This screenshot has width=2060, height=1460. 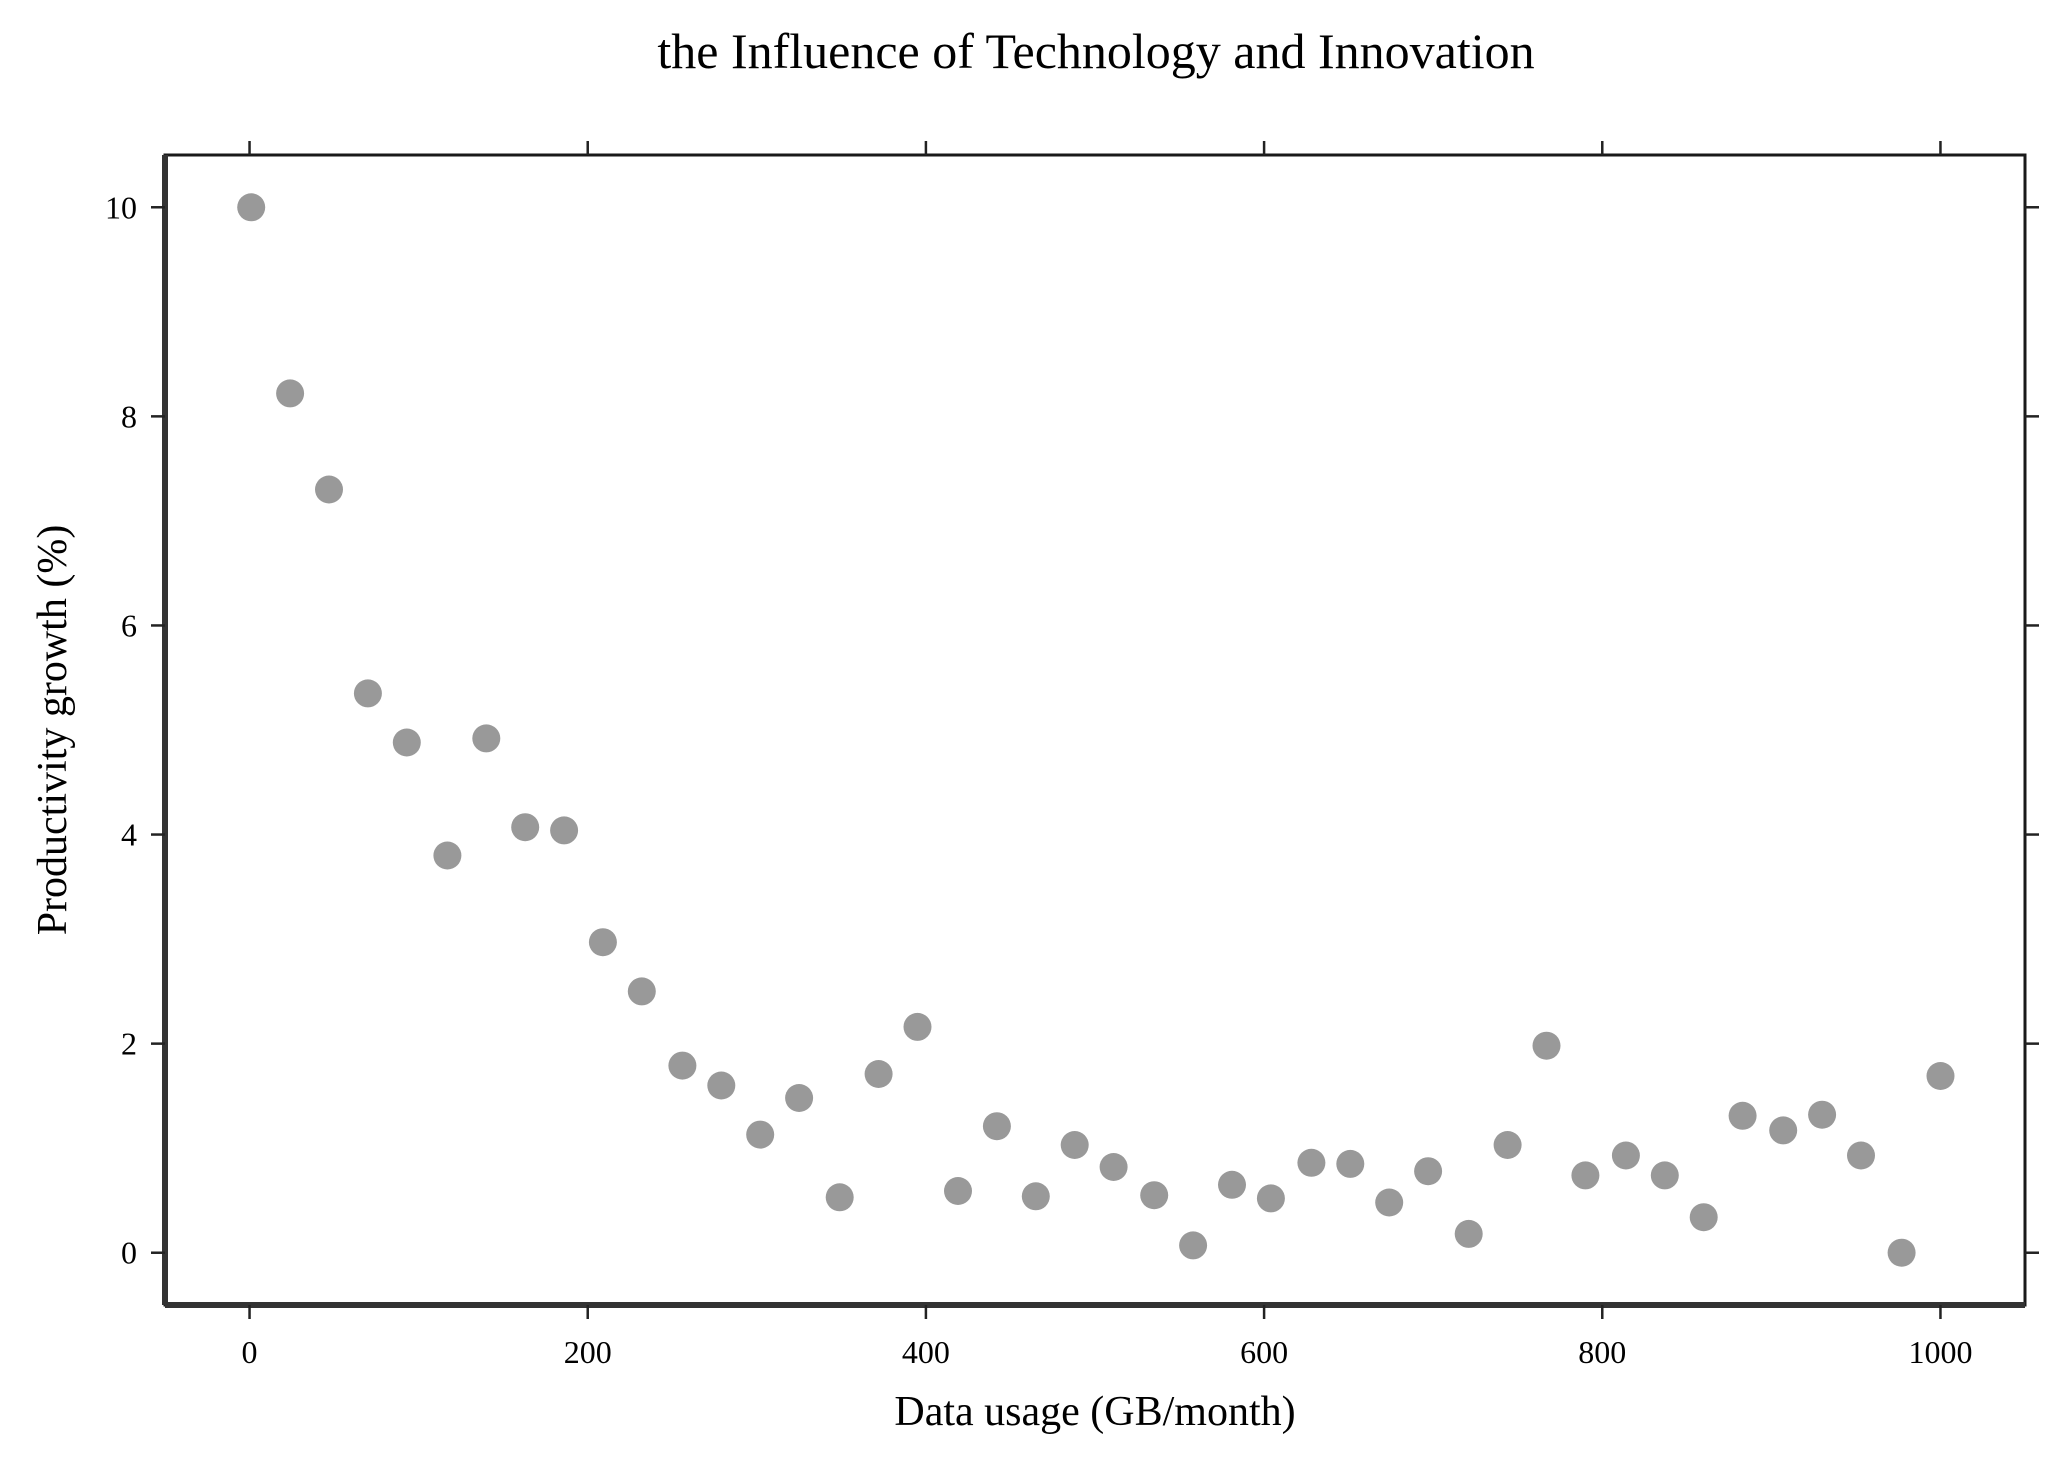 What do you see at coordinates (250, 1352) in the screenshot?
I see `x-tick-label: 0` at bounding box center [250, 1352].